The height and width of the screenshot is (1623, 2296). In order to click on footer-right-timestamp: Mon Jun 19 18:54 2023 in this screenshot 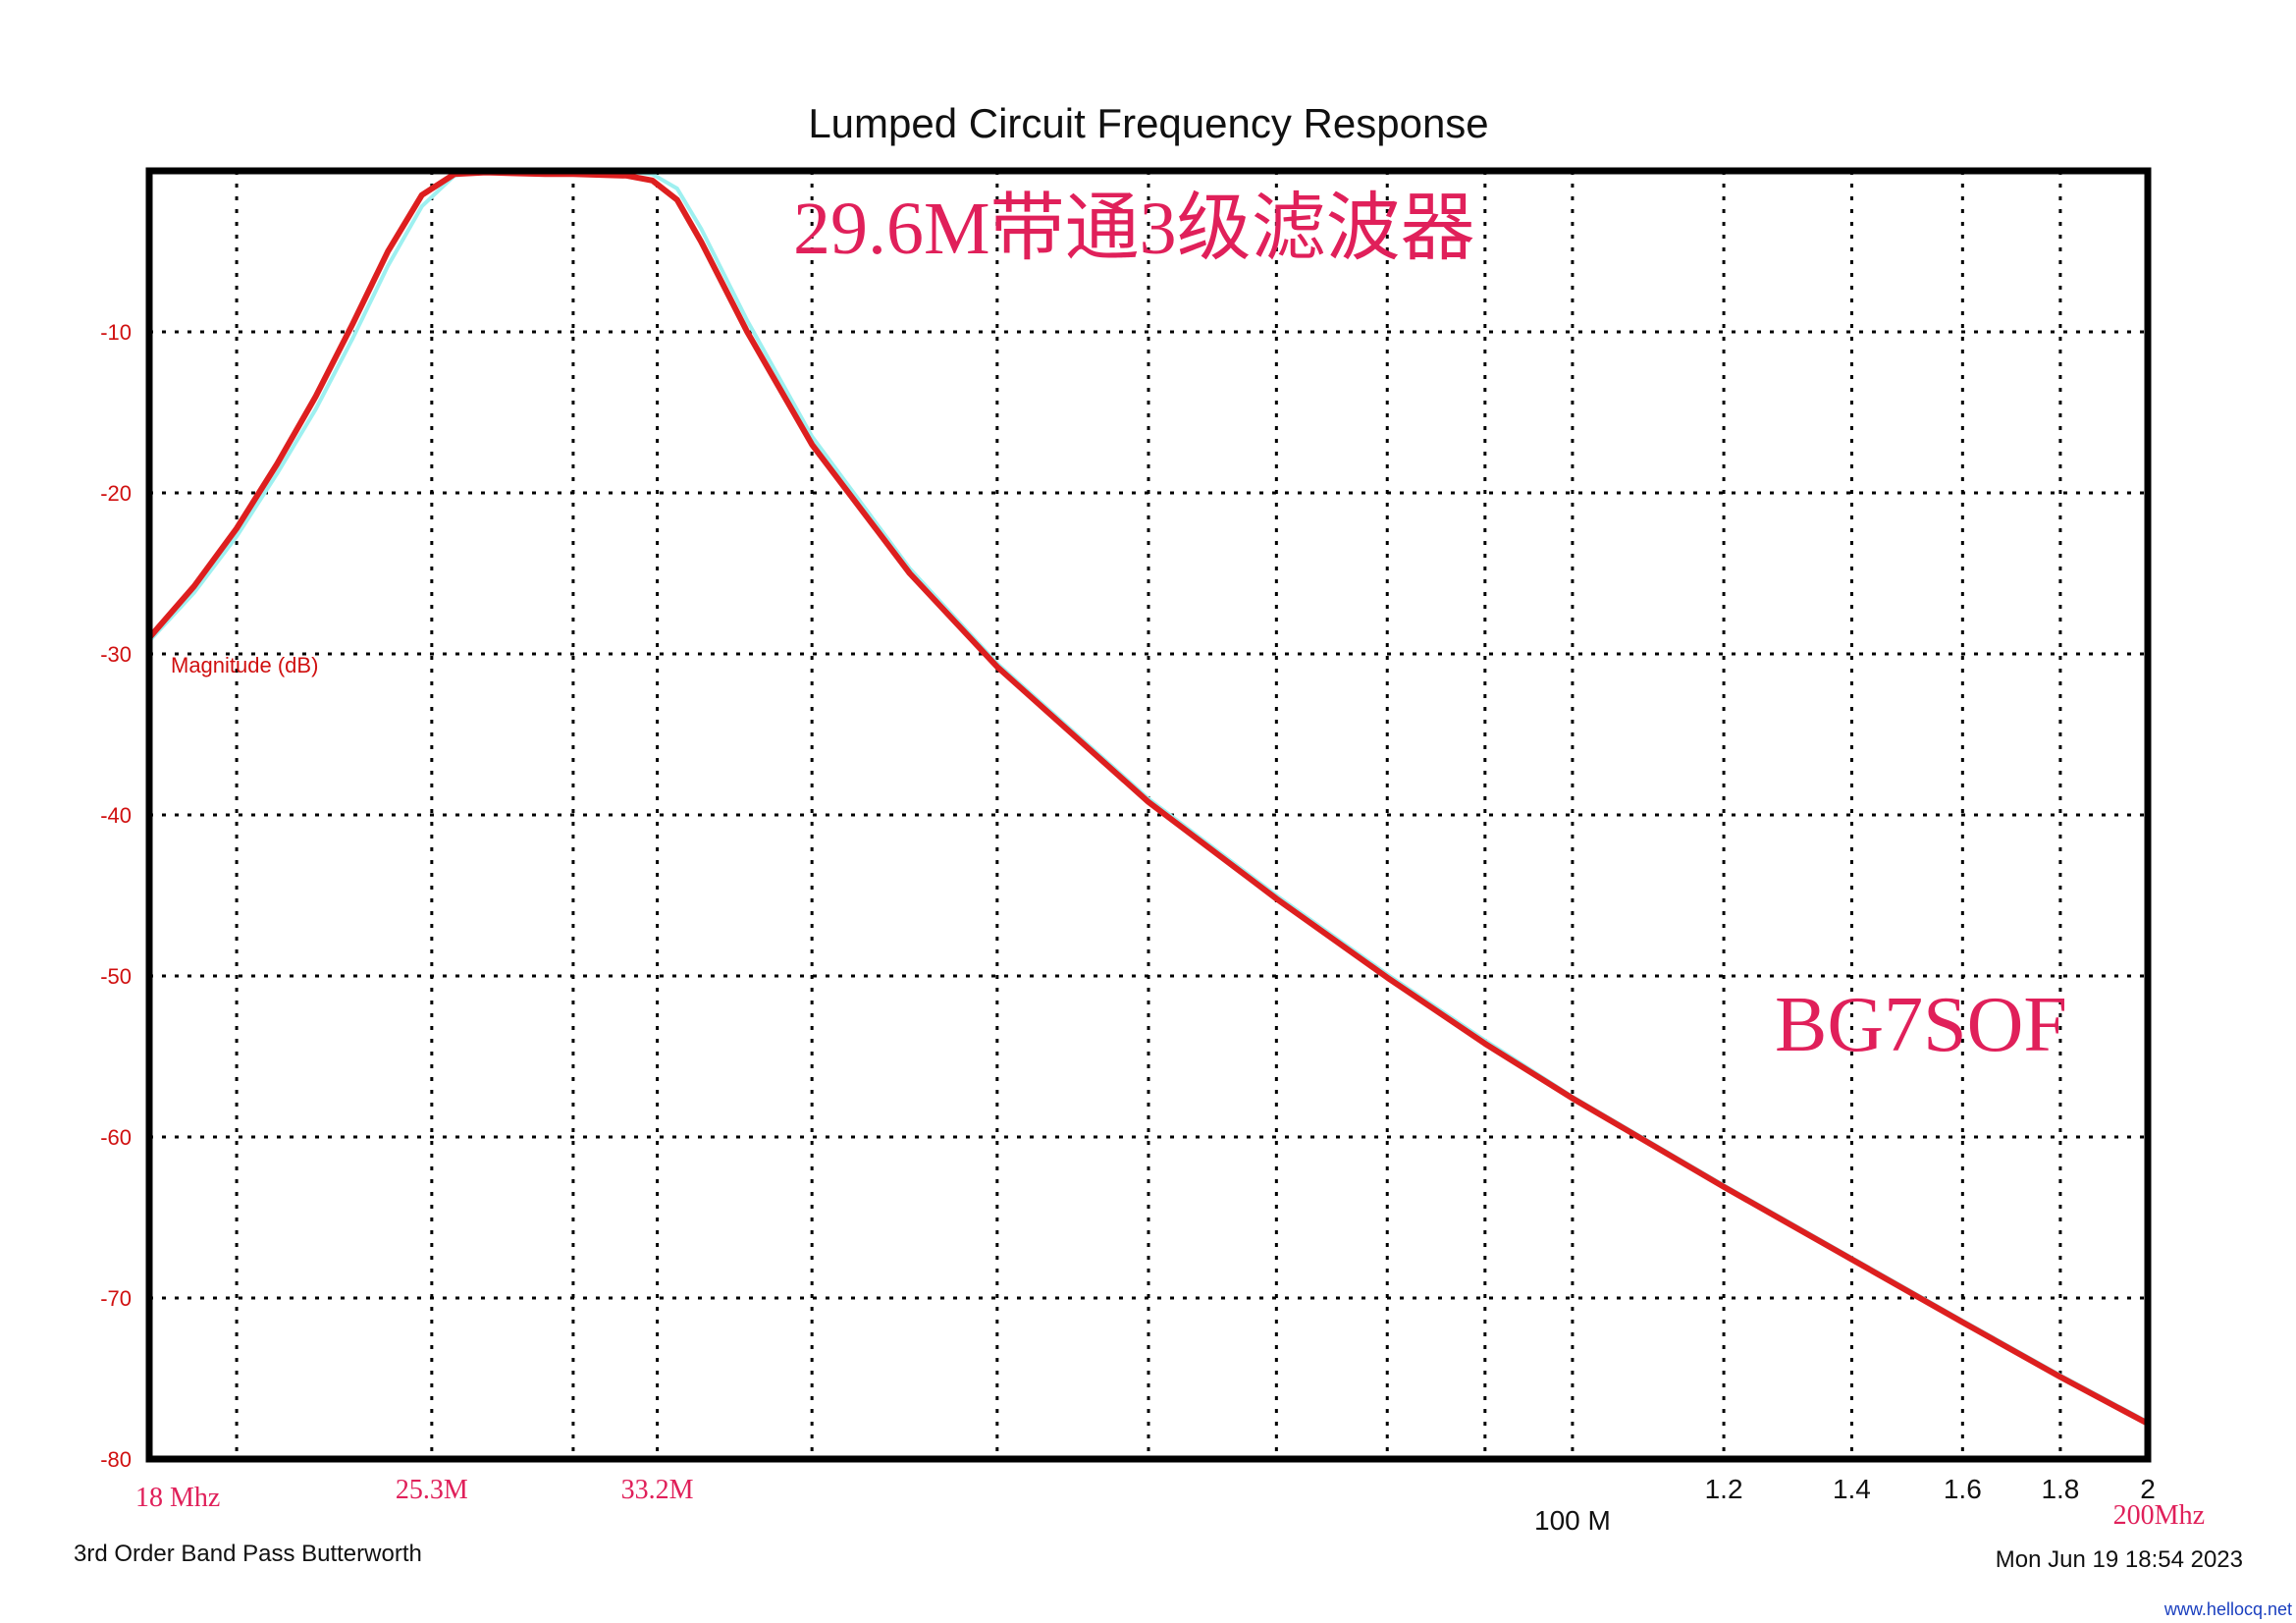, I will do `click(2119, 1559)`.